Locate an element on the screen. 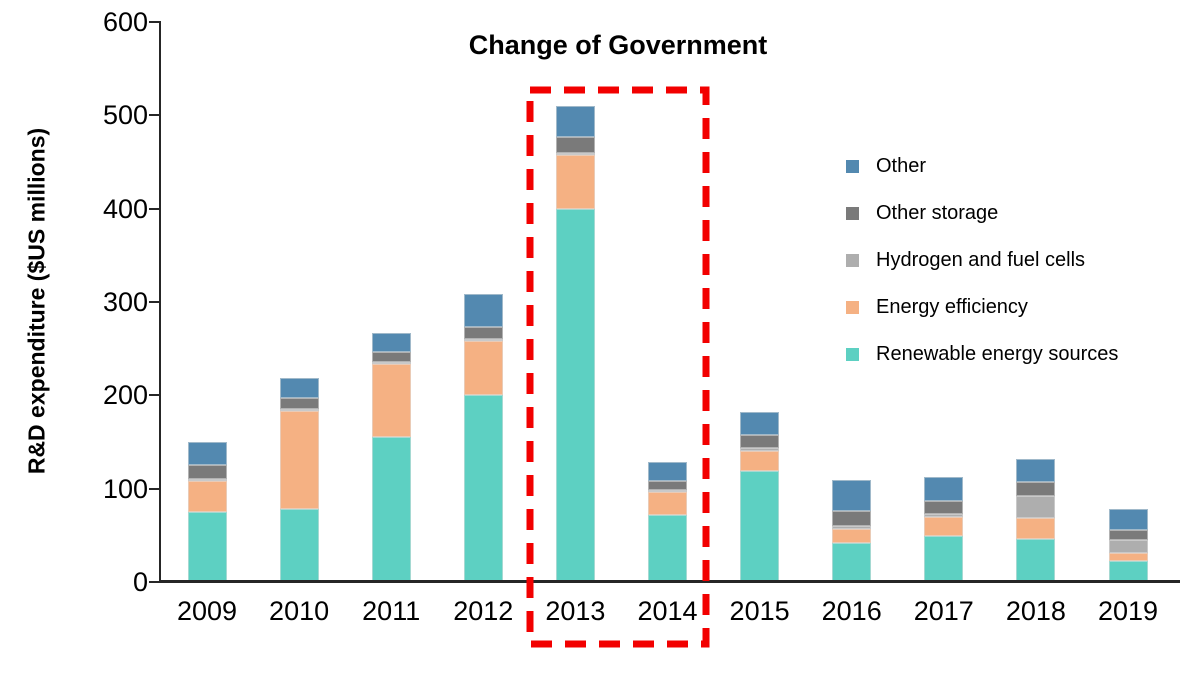 This screenshot has width=1200, height=675. legend-item: Renewable energy sources is located at coordinates (982, 354).